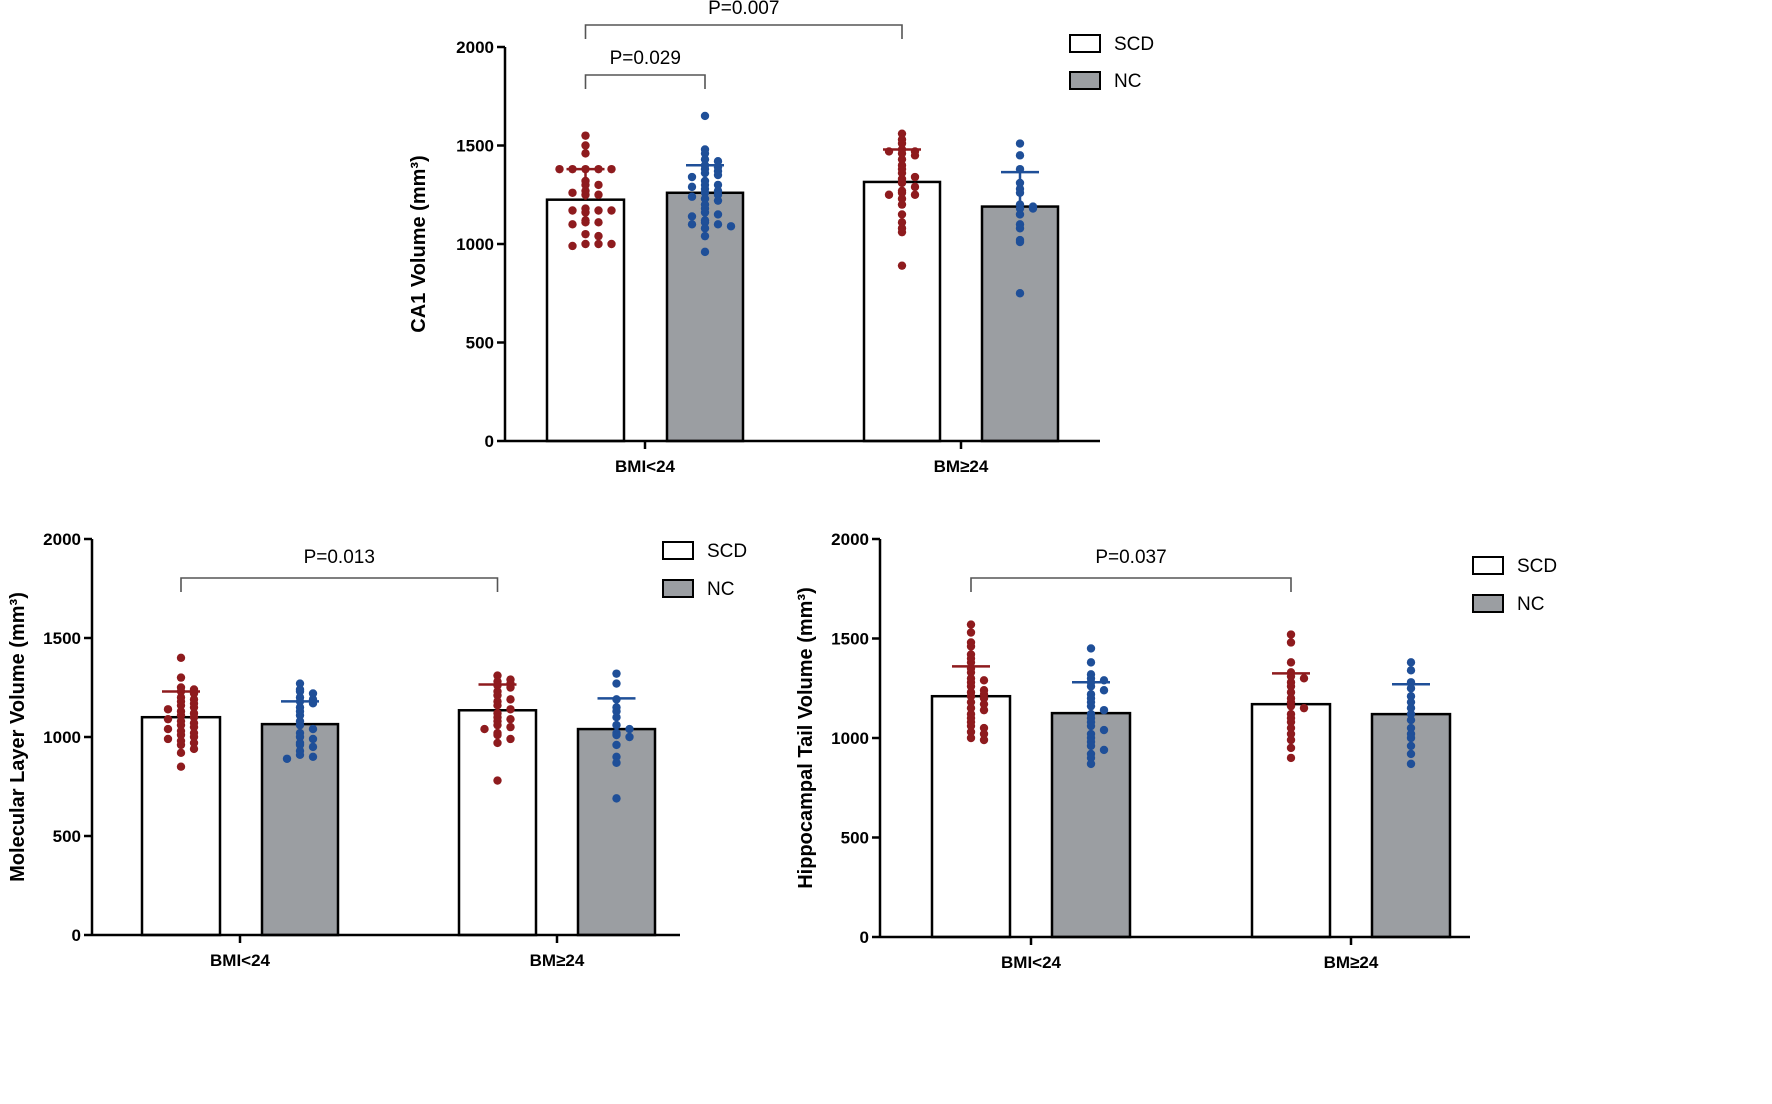  What do you see at coordinates (855, 838) in the screenshot?
I see `y-tick-label: 500` at bounding box center [855, 838].